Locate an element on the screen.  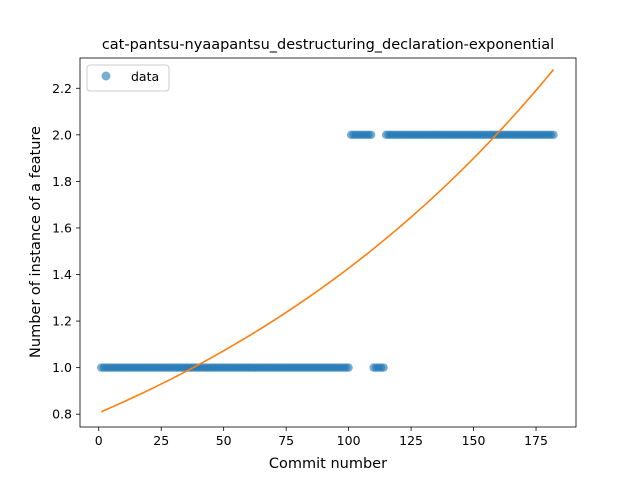
x-tick-label: 100 is located at coordinates (349, 440).